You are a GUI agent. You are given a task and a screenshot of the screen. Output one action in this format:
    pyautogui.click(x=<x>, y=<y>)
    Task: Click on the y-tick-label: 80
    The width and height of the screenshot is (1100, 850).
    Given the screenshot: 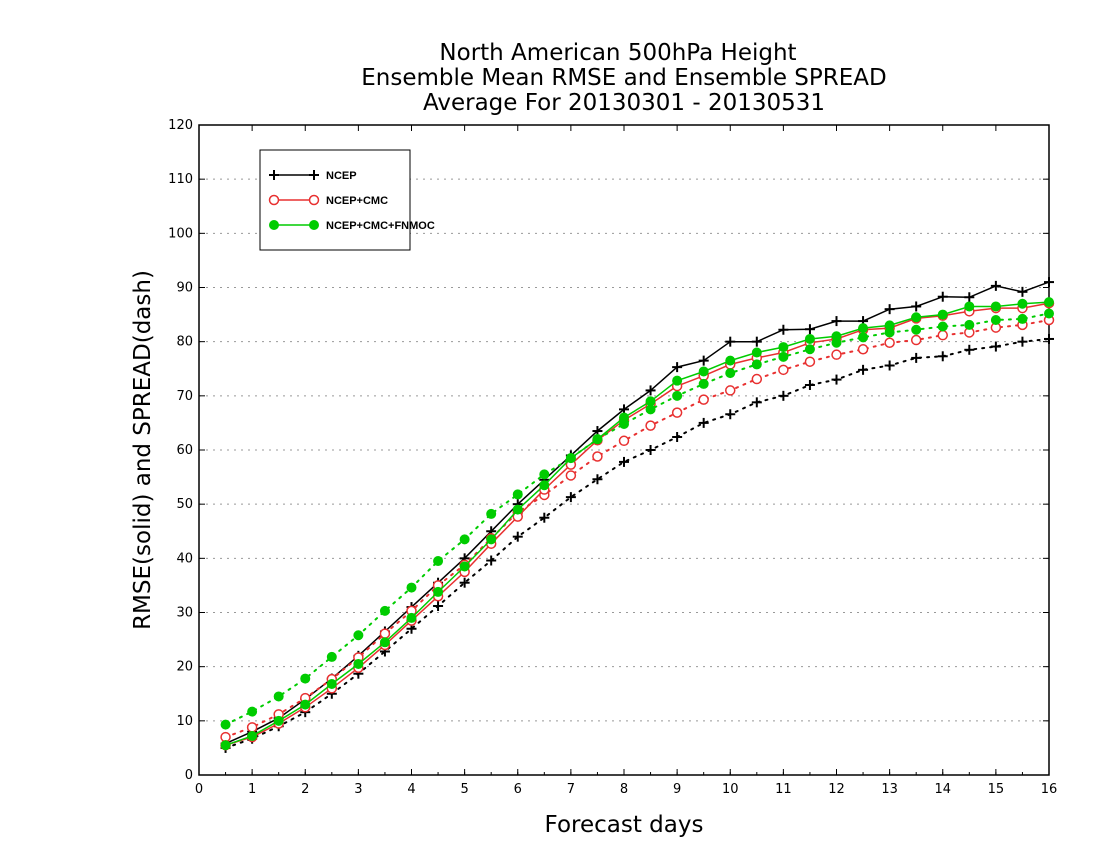 What is the action you would take?
    pyautogui.click(x=184, y=342)
    